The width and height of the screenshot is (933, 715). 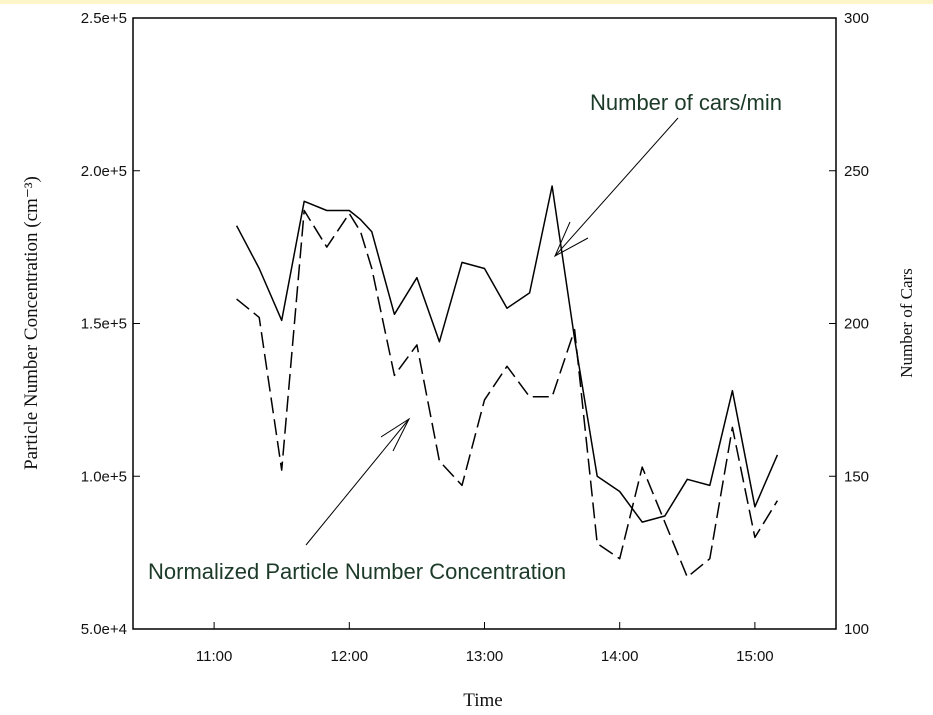 I want to click on top-color-band, so click(x=466, y=2).